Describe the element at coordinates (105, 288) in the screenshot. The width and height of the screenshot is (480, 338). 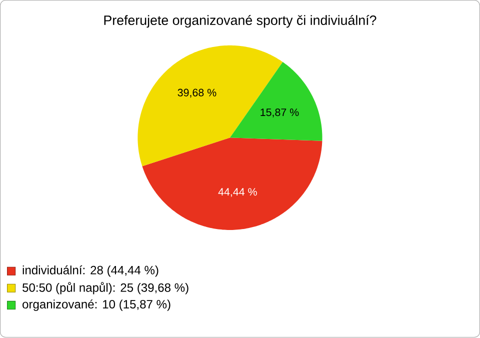
I see `legend-label: 50:50 (půl napůl): 25 (39,68 %)` at that location.